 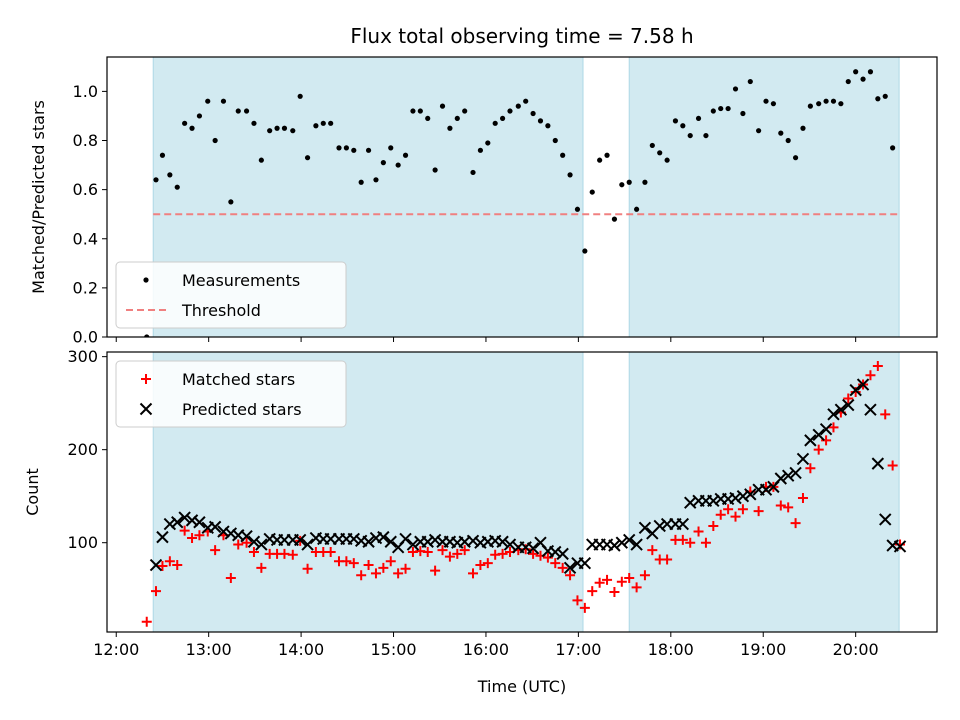 What do you see at coordinates (856, 649) in the screenshot?
I see `x-tick-label: 20:00` at bounding box center [856, 649].